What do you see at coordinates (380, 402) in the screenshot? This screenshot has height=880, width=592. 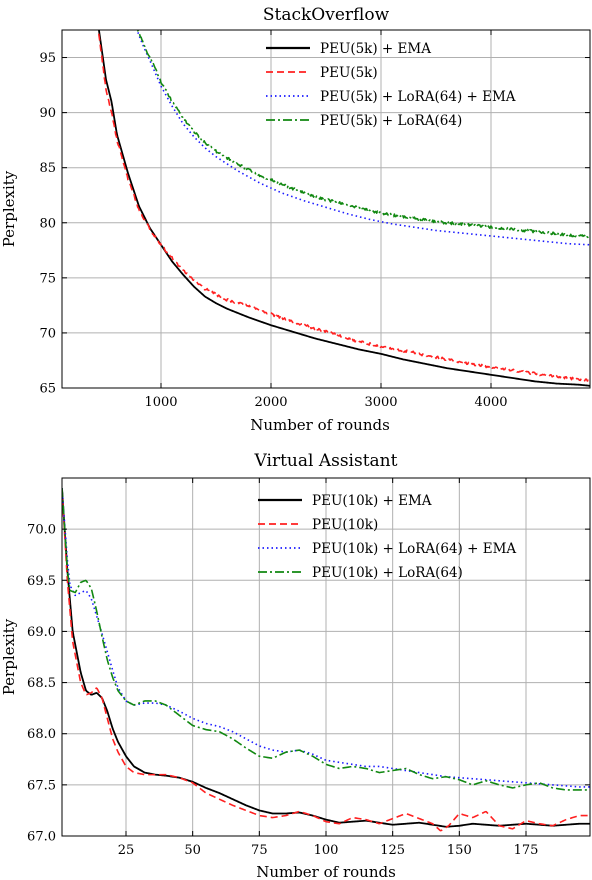 I see `x-tick-label: 3000` at bounding box center [380, 402].